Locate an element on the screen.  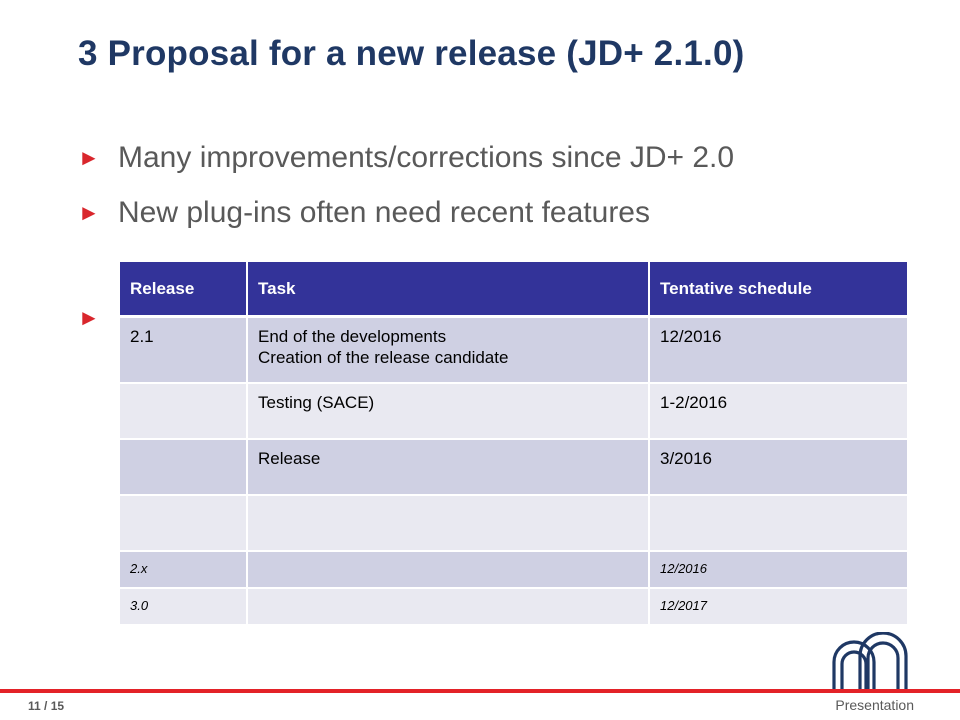
cell-schedule is located at coordinates (779, 523).